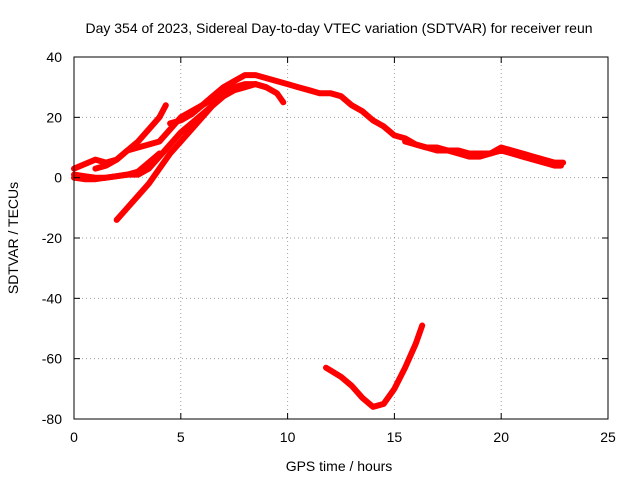  I want to click on y-tick-label: -60, so click(52, 359).